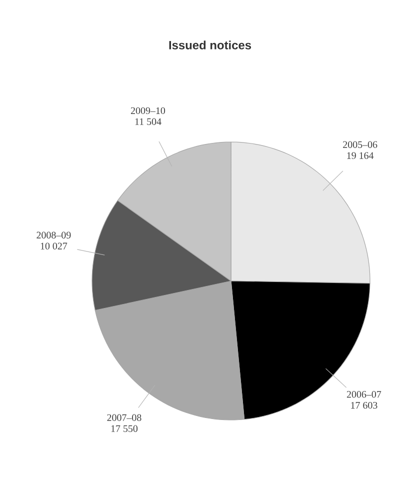 Image resolution: width=419 pixels, height=487 pixels. What do you see at coordinates (148, 121) in the screenshot?
I see `data-label: 11 504` at bounding box center [148, 121].